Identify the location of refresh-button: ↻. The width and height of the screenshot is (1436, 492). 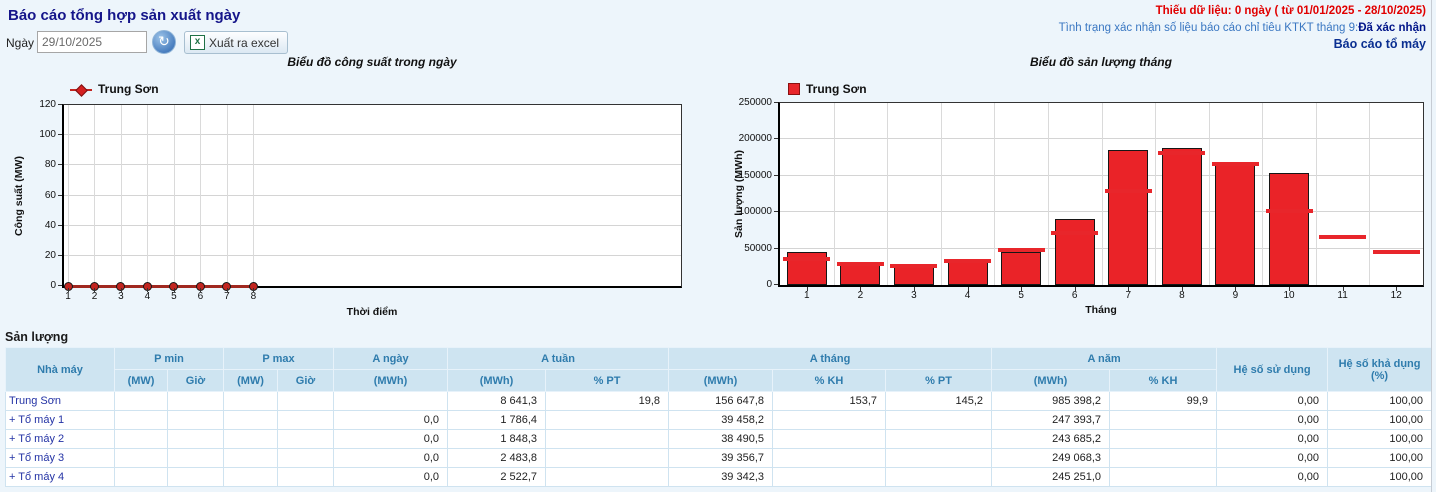
(164, 42).